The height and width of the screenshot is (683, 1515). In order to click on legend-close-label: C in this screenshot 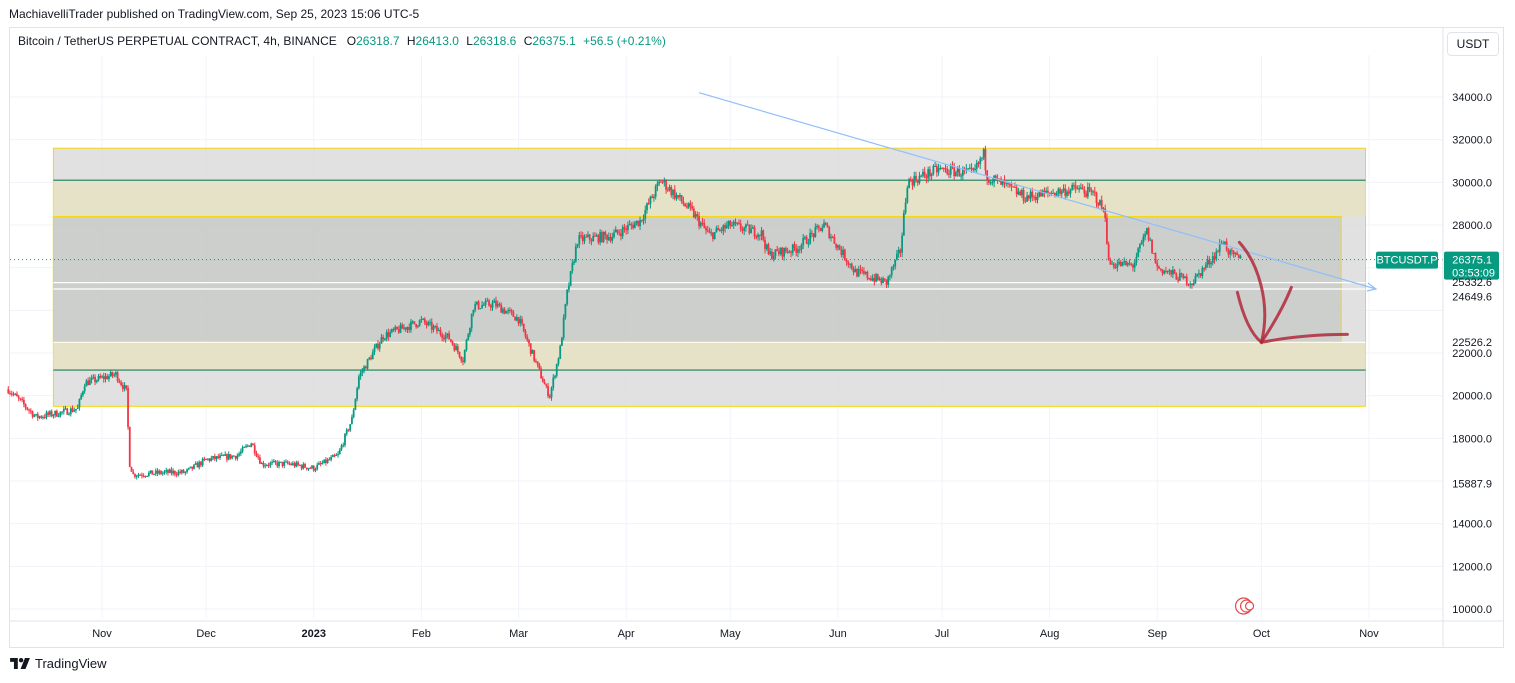, I will do `click(528, 41)`.